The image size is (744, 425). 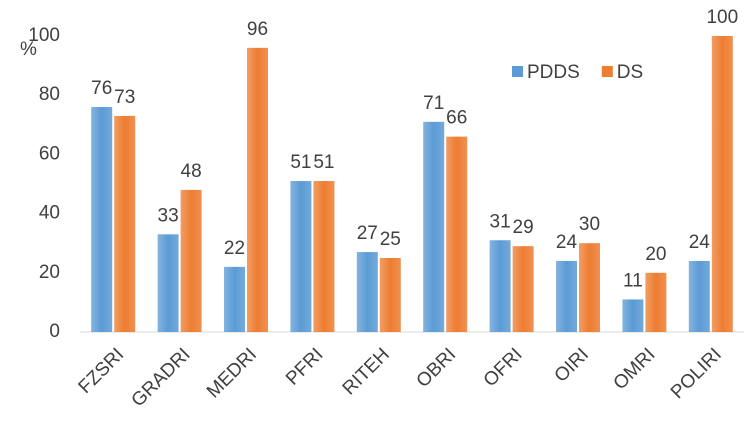 I want to click on data-label: 25, so click(x=390, y=239).